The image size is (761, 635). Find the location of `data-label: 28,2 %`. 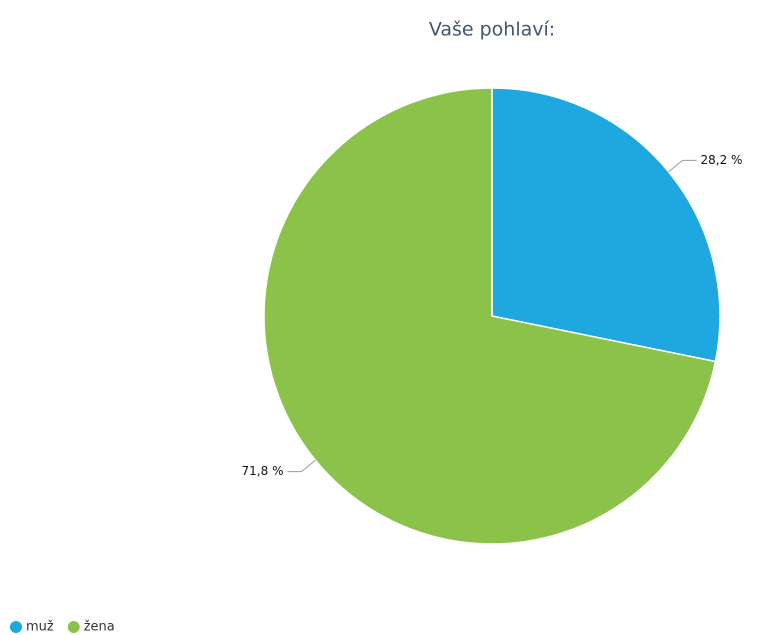

data-label: 28,2 % is located at coordinates (722, 160).